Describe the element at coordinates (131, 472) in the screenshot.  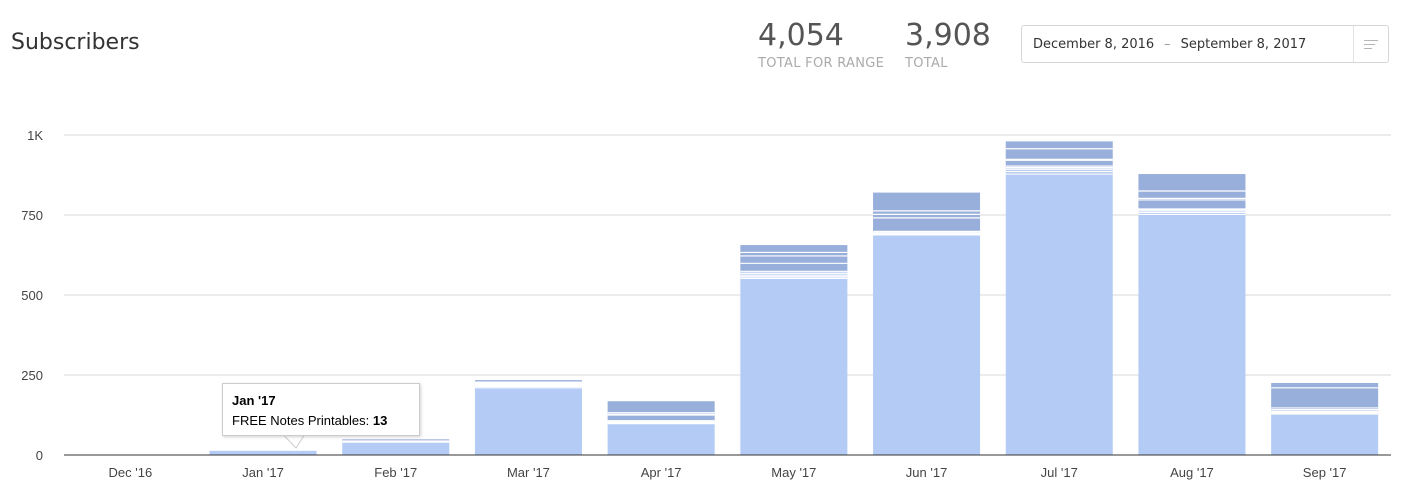
I see `x-tick-label: Dec '16` at that location.